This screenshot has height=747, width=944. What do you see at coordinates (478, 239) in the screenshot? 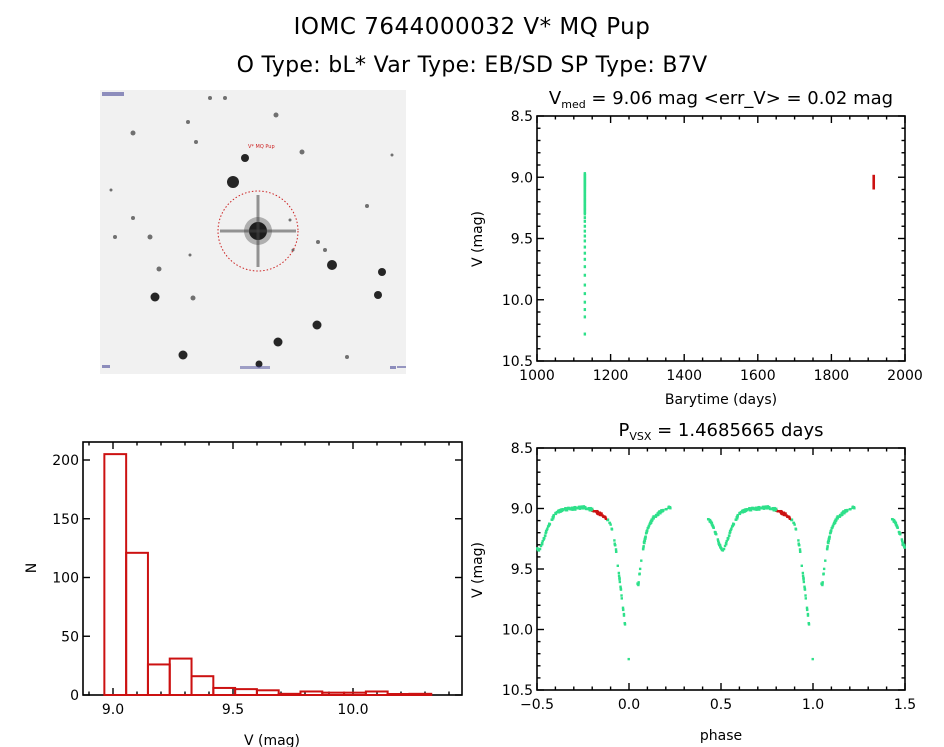
I see `lightcurve-ylabel: V (mag)` at bounding box center [478, 239].